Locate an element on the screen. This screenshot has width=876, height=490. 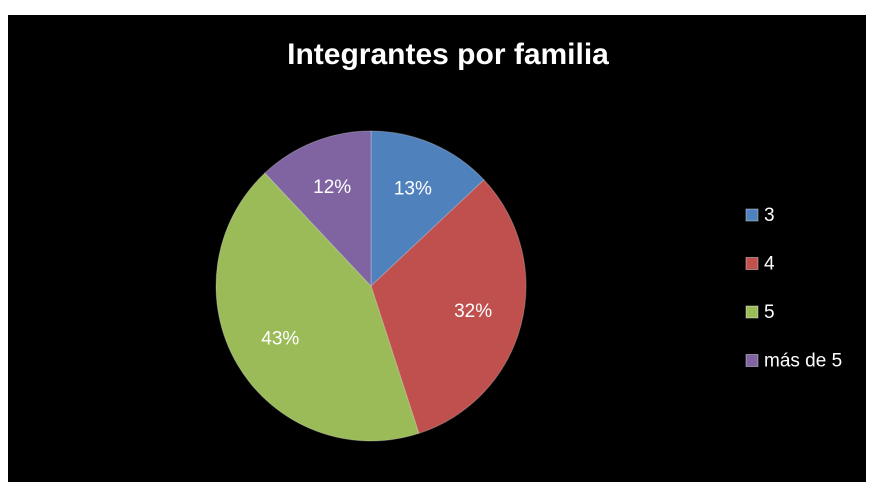
legend-label: más de 5 is located at coordinates (803, 361).